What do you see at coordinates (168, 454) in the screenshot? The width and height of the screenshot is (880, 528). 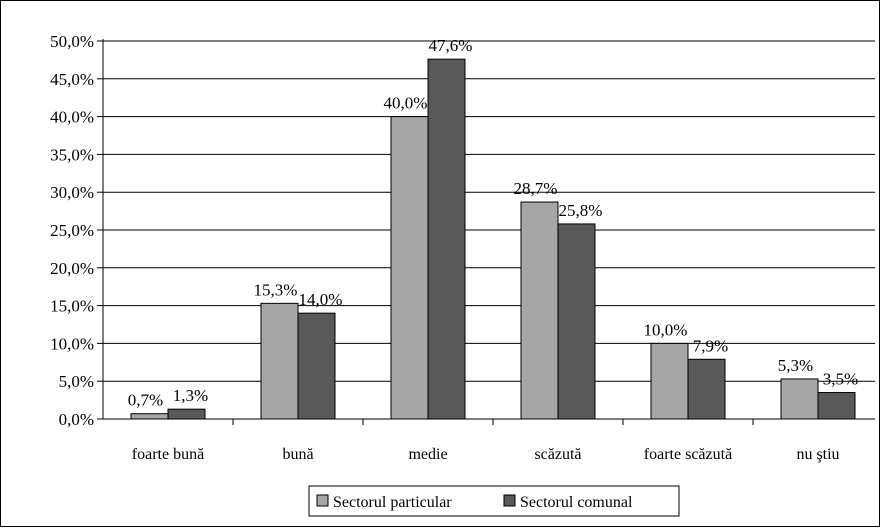 I see `category-label: foarte bună` at bounding box center [168, 454].